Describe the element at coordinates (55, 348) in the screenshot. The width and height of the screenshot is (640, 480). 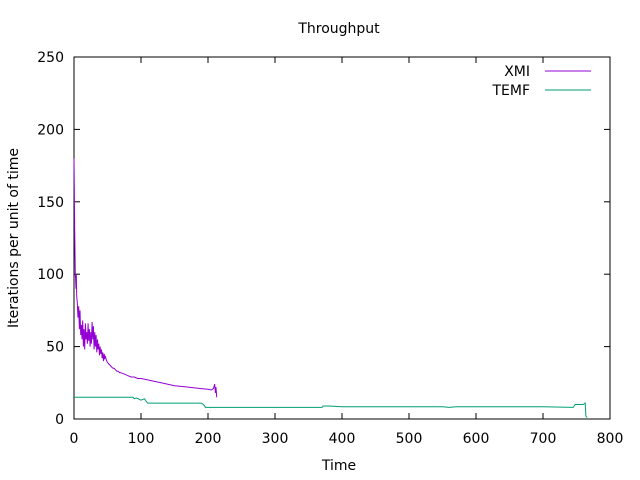
I see `y-tick-label: 50` at that location.